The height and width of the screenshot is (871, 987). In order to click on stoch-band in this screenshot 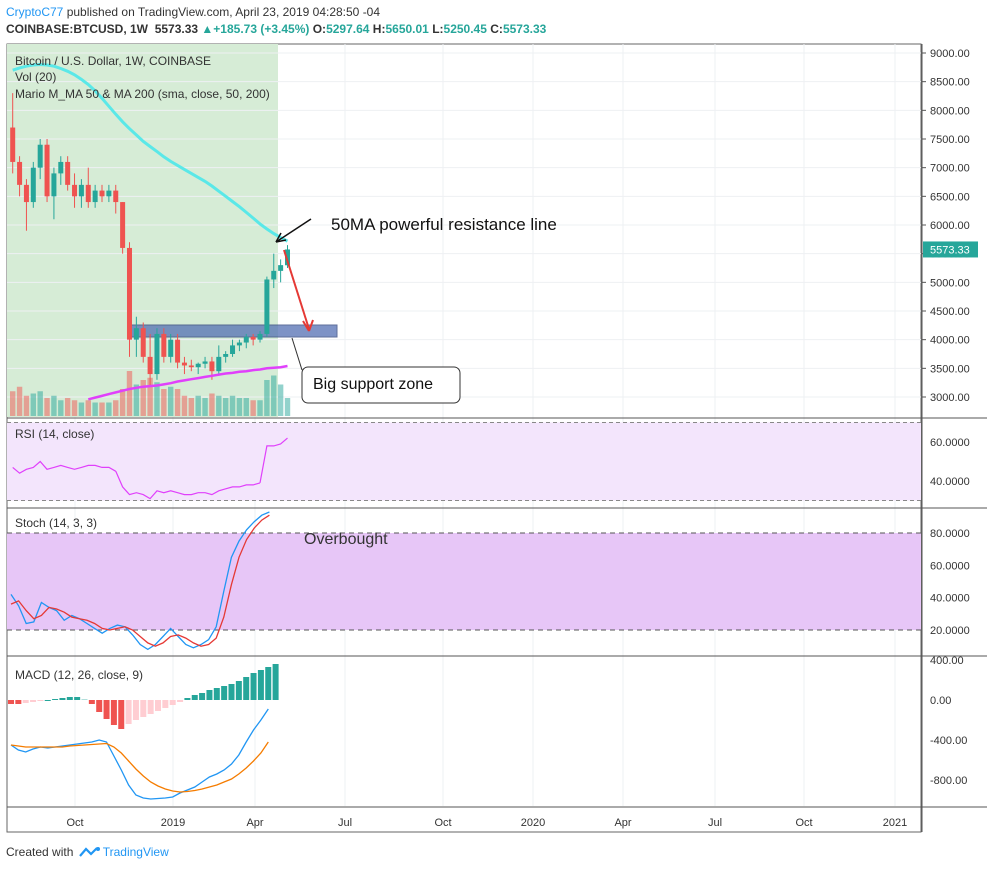, I will do `click(464, 581)`.